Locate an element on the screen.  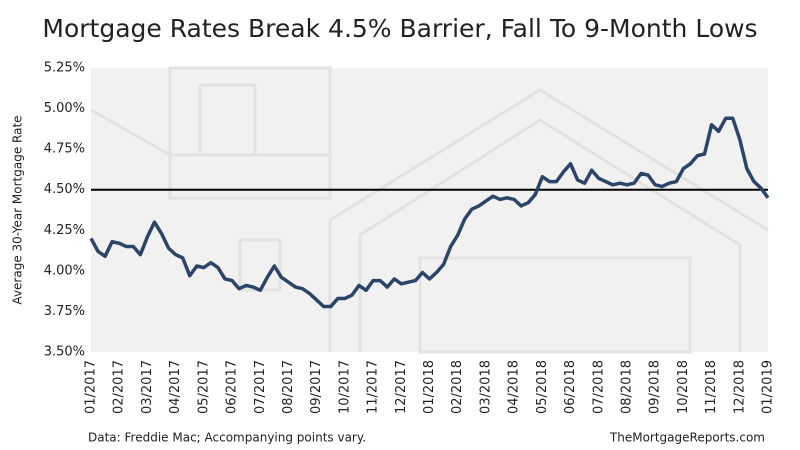
y-tick-label: 4.25% is located at coordinates (64, 230).